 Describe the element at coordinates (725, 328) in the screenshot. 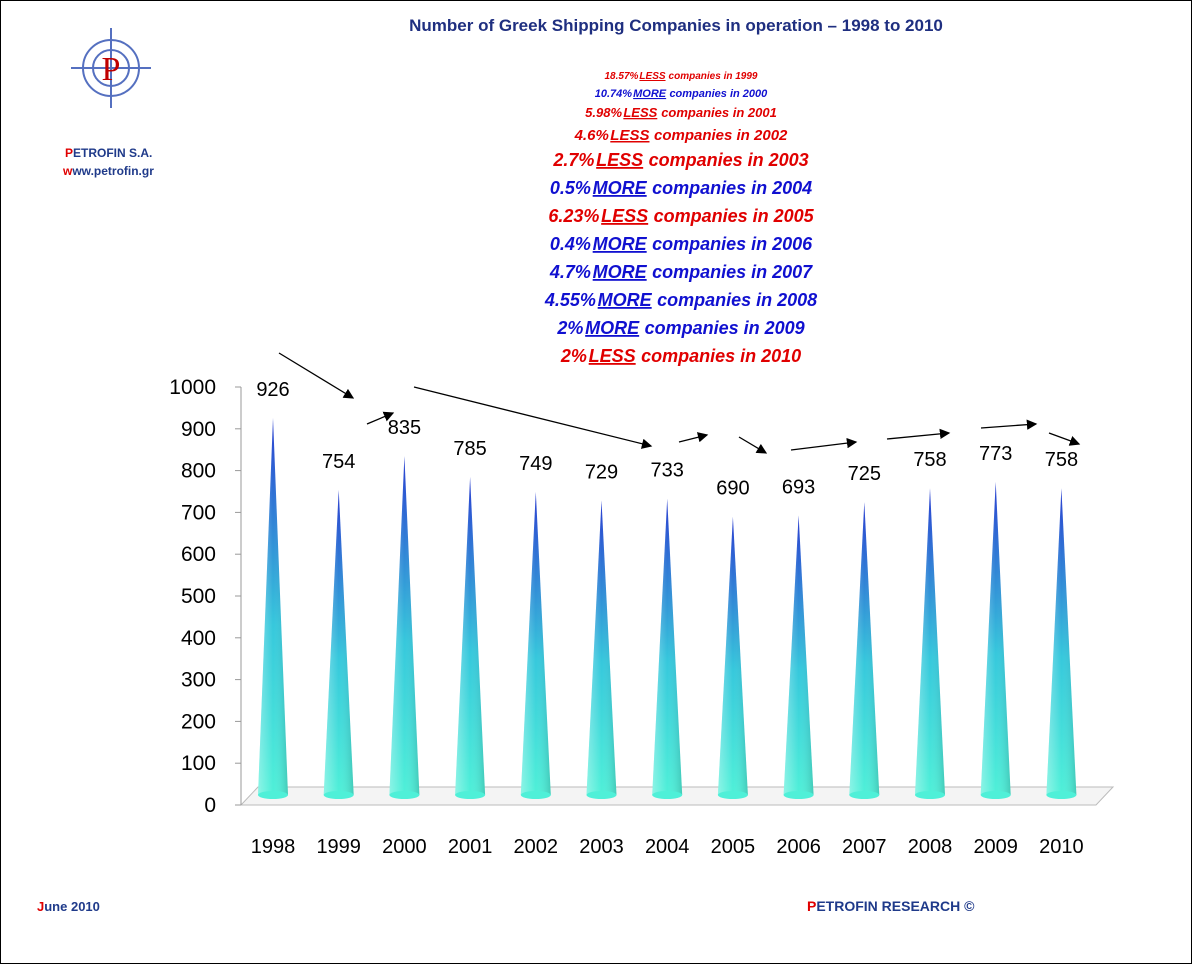

I see `annotation-rest: companies in 2009` at that location.